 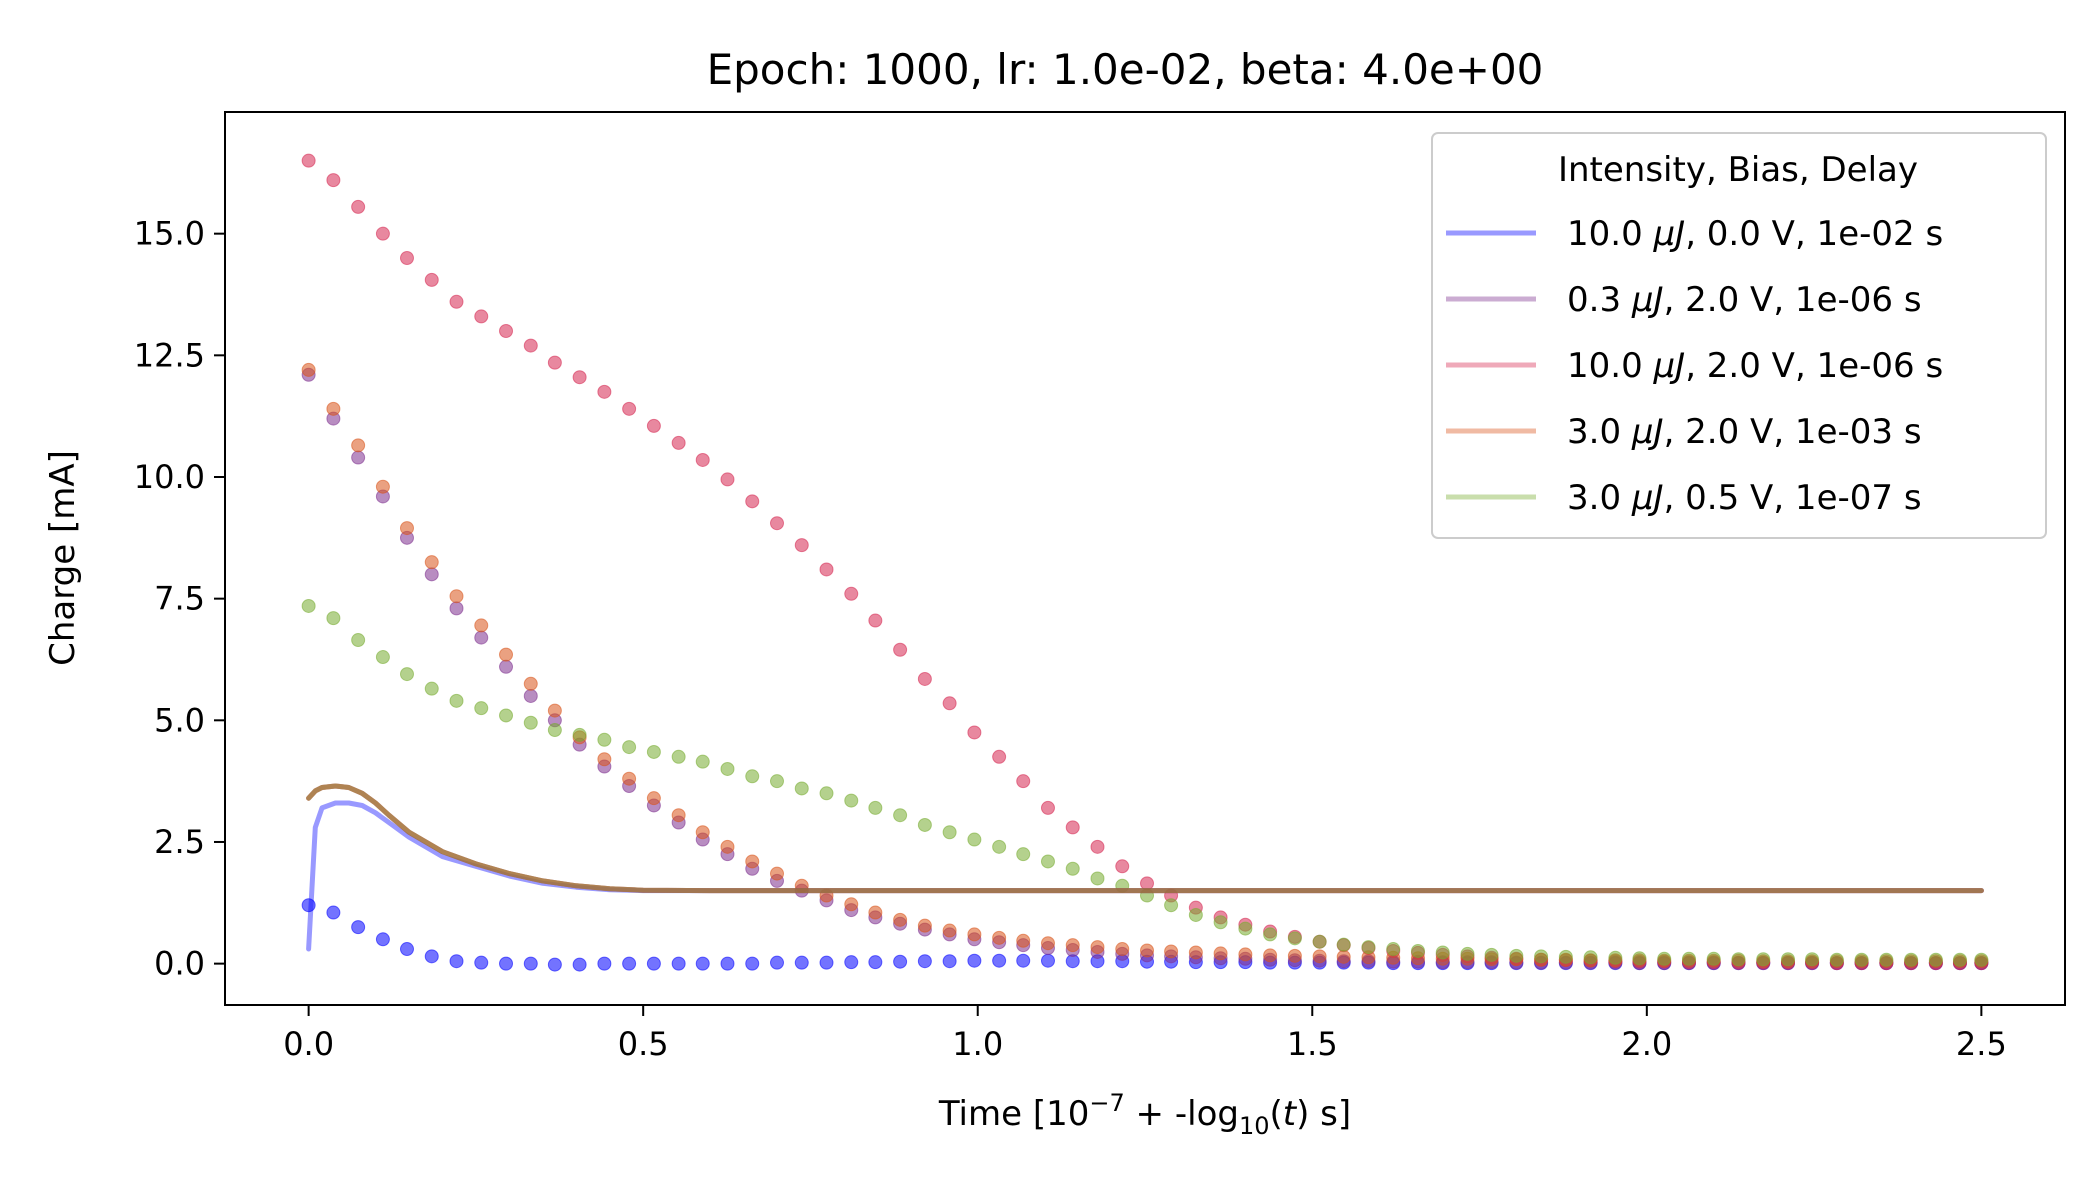 I want to click on x-tick-label: 0.5, so click(x=643, y=1044).